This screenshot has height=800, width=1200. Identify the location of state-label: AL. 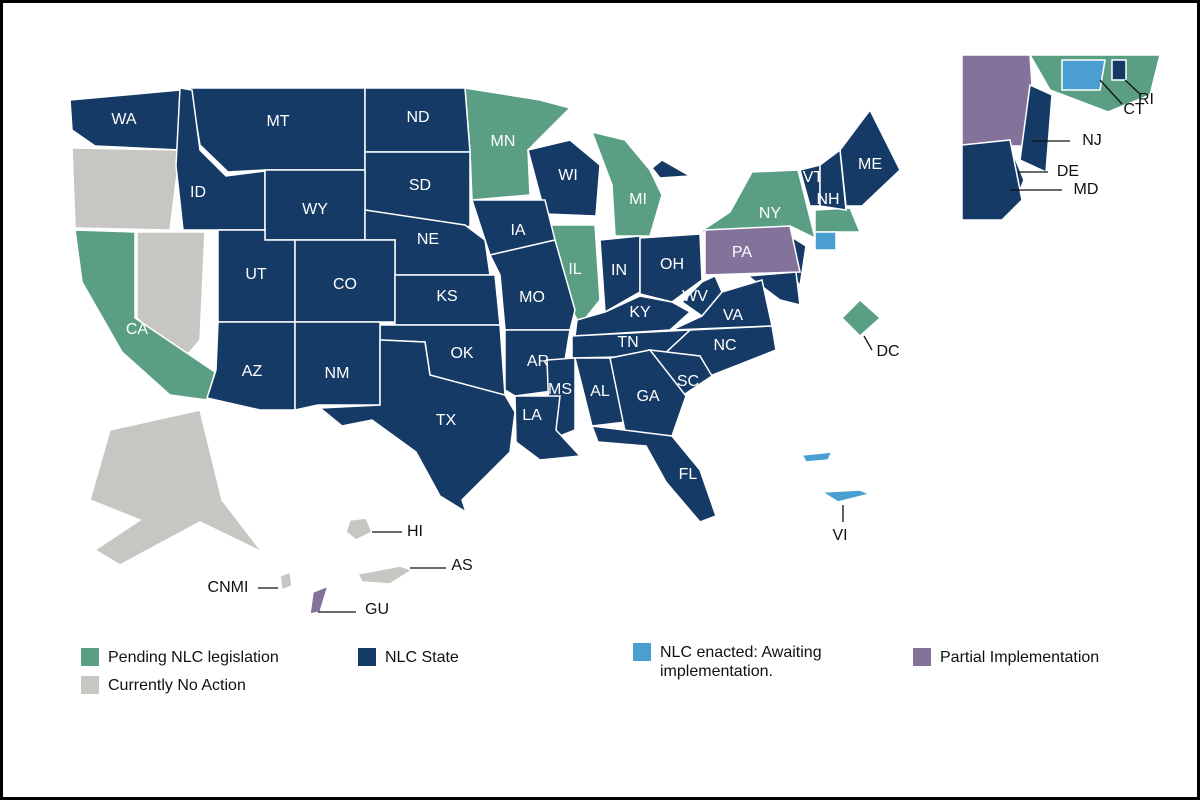
(600, 391).